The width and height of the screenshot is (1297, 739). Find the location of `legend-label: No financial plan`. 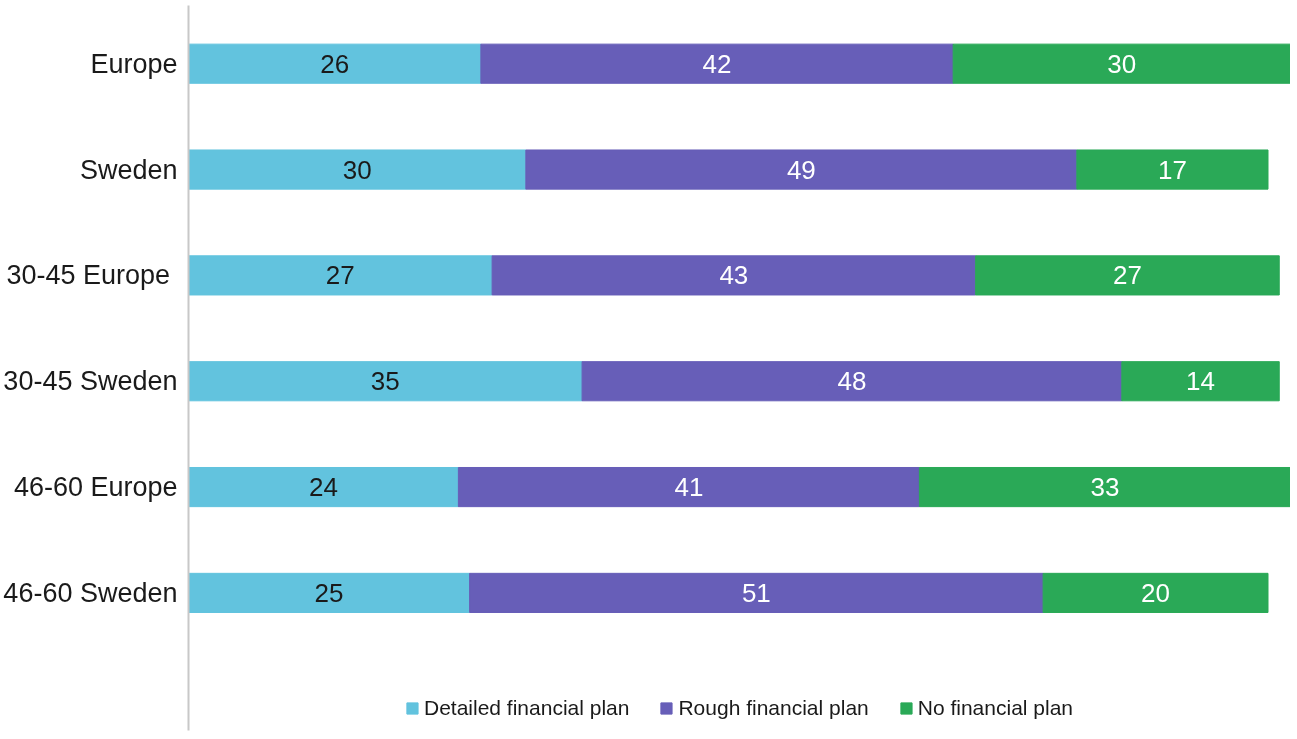

legend-label: No financial plan is located at coordinates (995, 708).